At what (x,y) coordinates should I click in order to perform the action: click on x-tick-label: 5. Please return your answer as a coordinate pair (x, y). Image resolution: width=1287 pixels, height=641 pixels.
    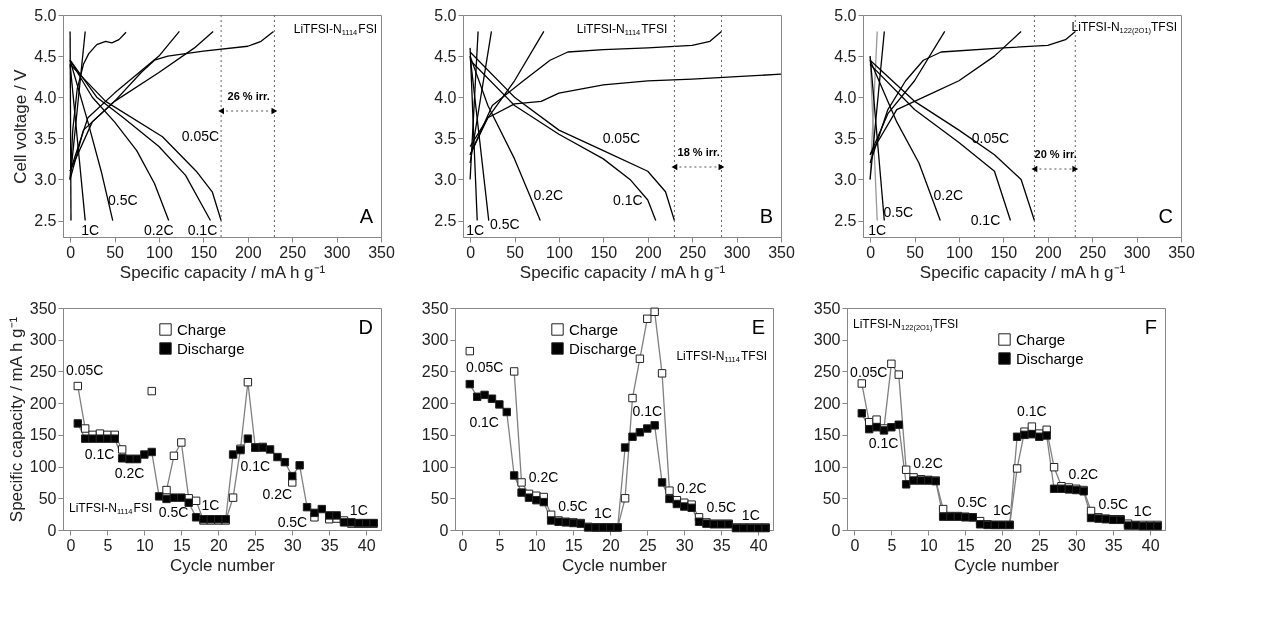
    Looking at the image, I should click on (108, 545).